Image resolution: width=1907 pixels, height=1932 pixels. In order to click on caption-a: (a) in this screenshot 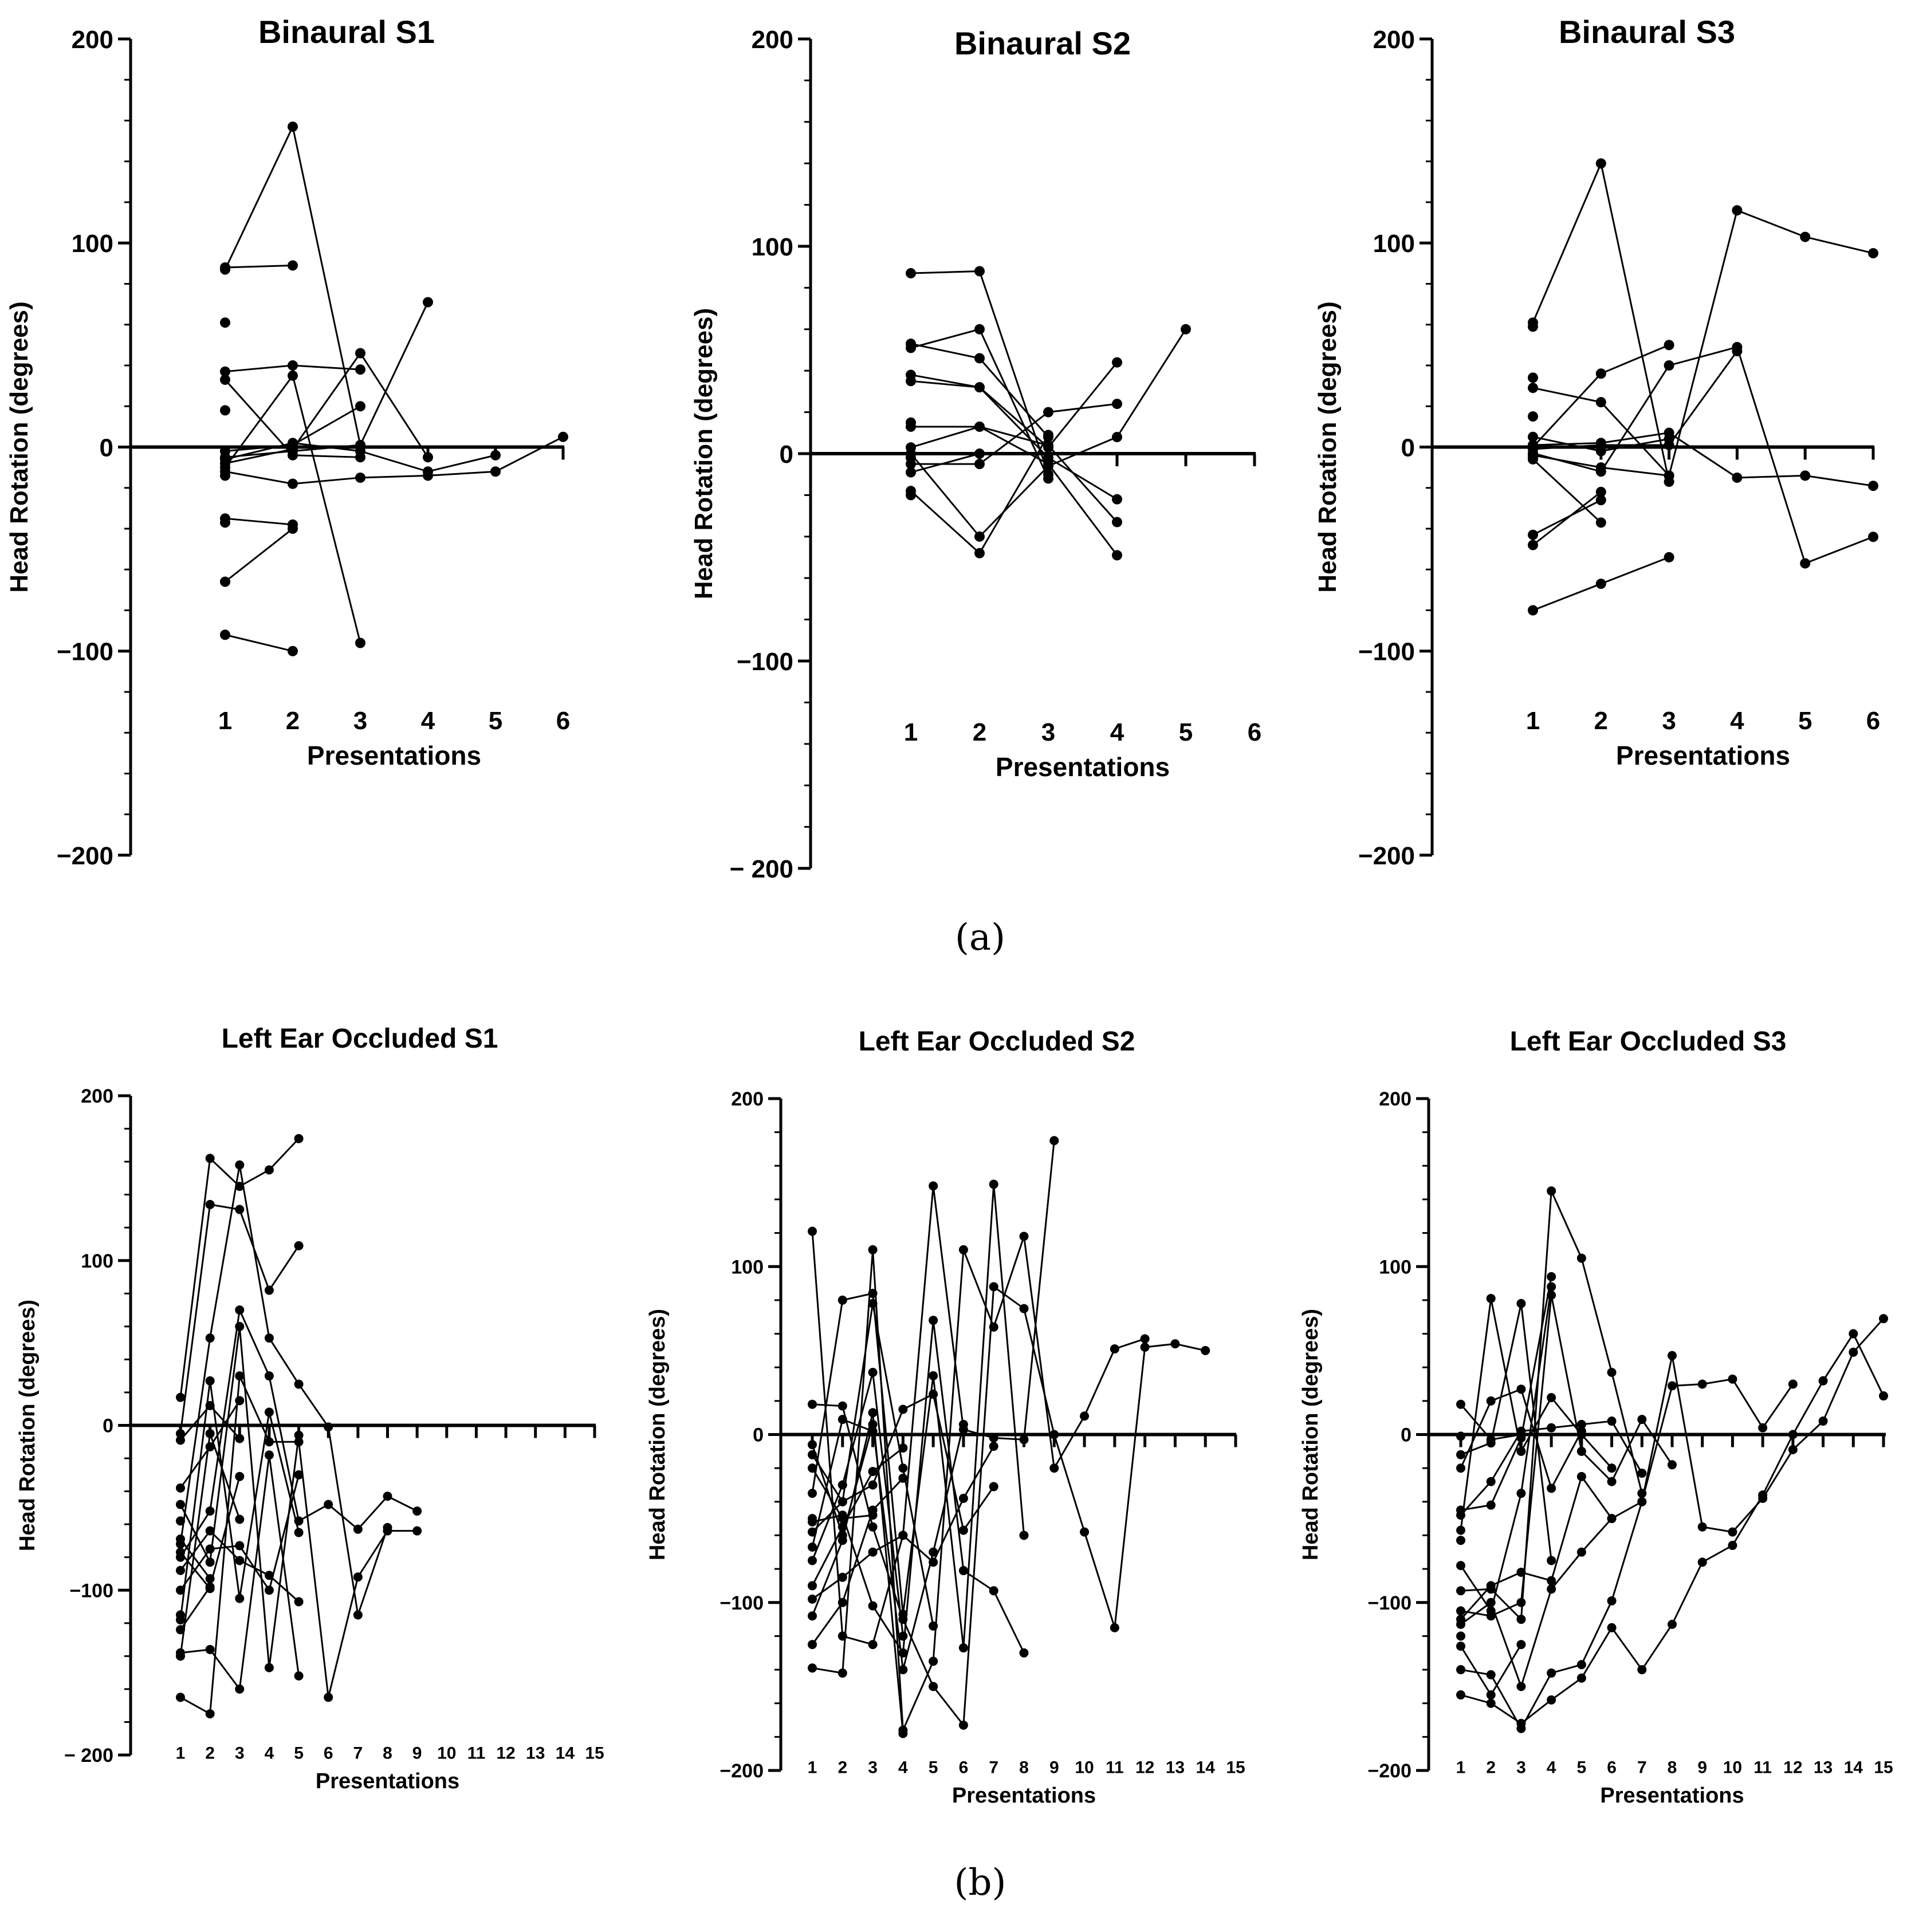, I will do `click(980, 937)`.